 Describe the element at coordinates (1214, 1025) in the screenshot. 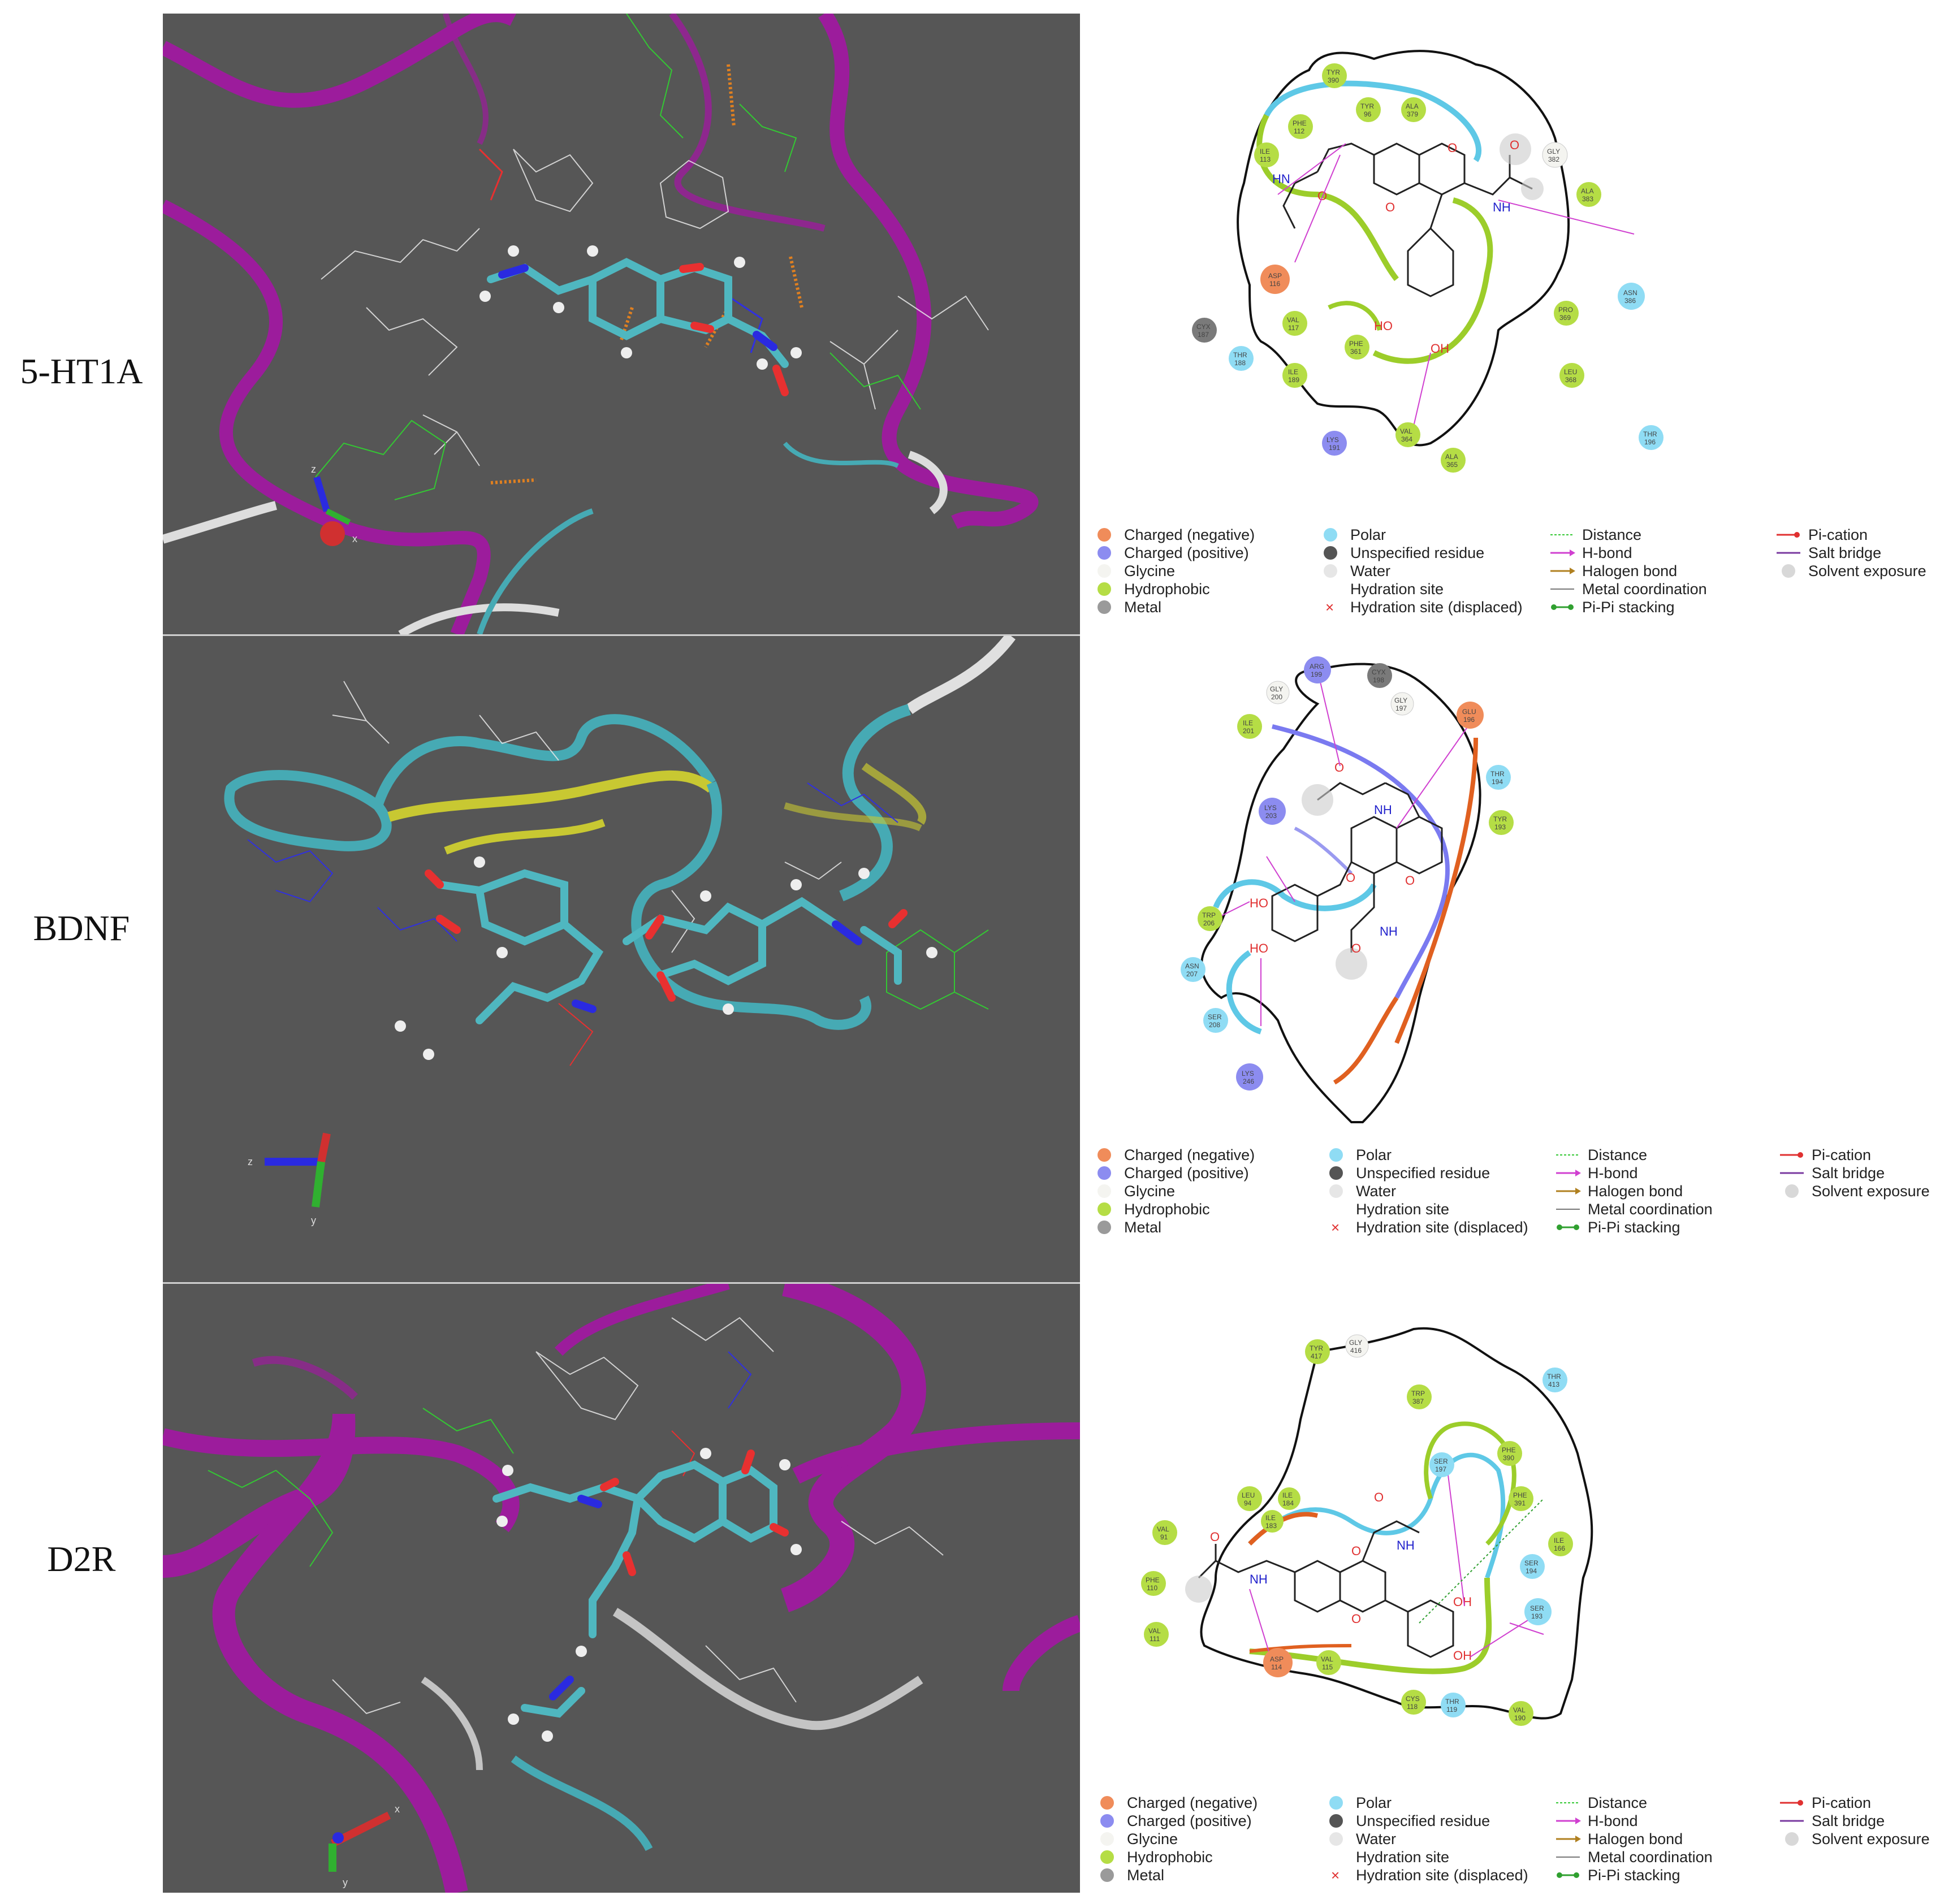

I see `svg-text: 208` at that location.